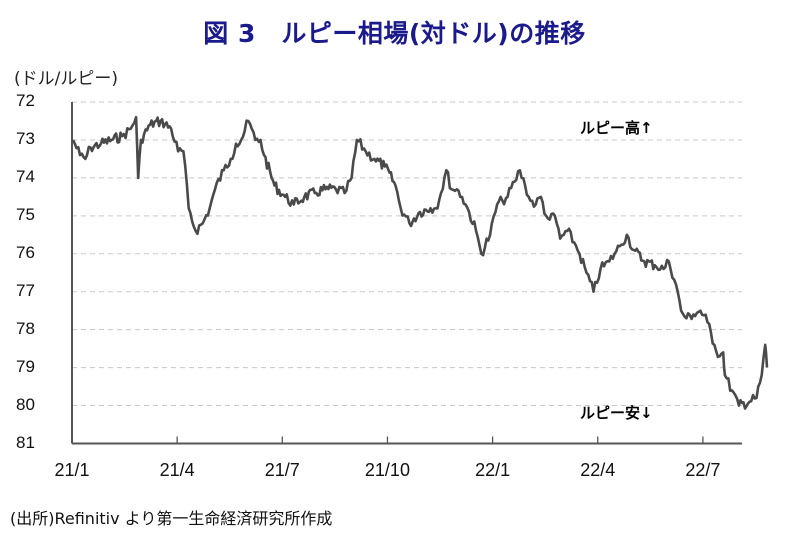  Describe the element at coordinates (25, 176) in the screenshot. I see `y-tick-label: 74` at that location.